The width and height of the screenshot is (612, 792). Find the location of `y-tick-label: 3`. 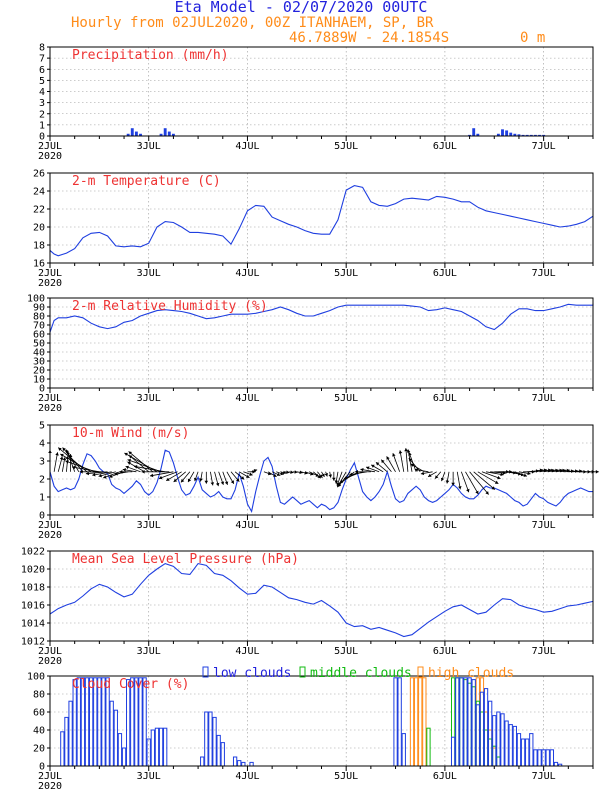

y-tick-label: 3 is located at coordinates (42, 103).